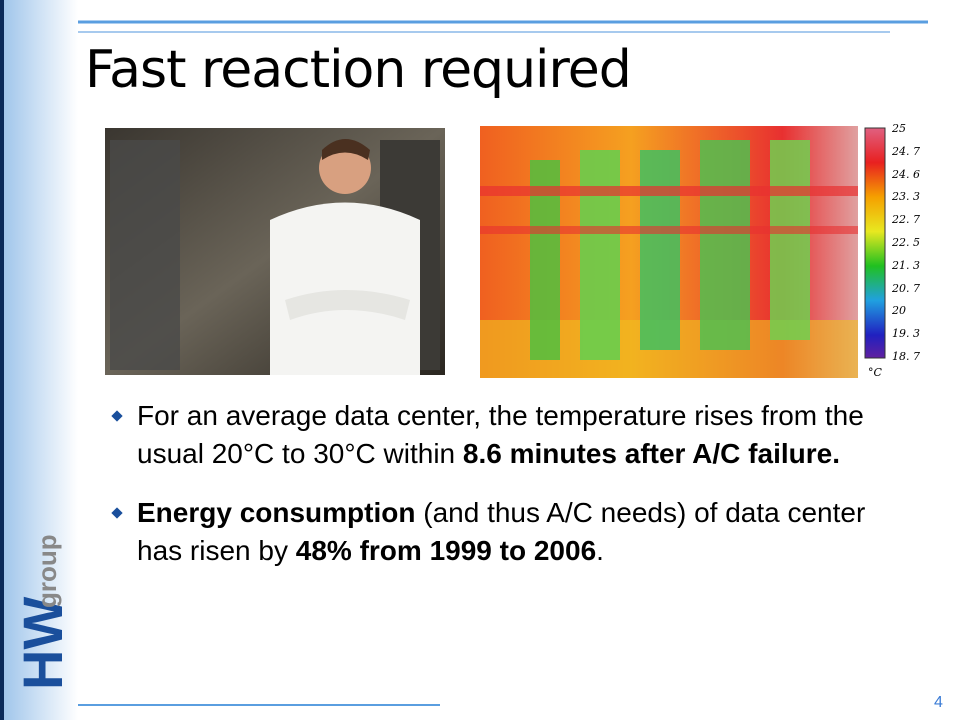 The height and width of the screenshot is (720, 960). I want to click on color-scale, so click(875, 243).